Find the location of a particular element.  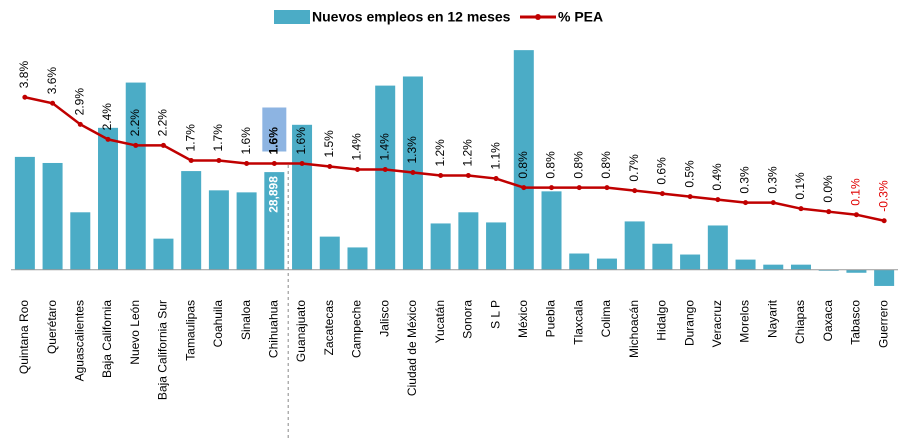

x-tick-label: Tlaxcala is located at coordinates (578, 322).